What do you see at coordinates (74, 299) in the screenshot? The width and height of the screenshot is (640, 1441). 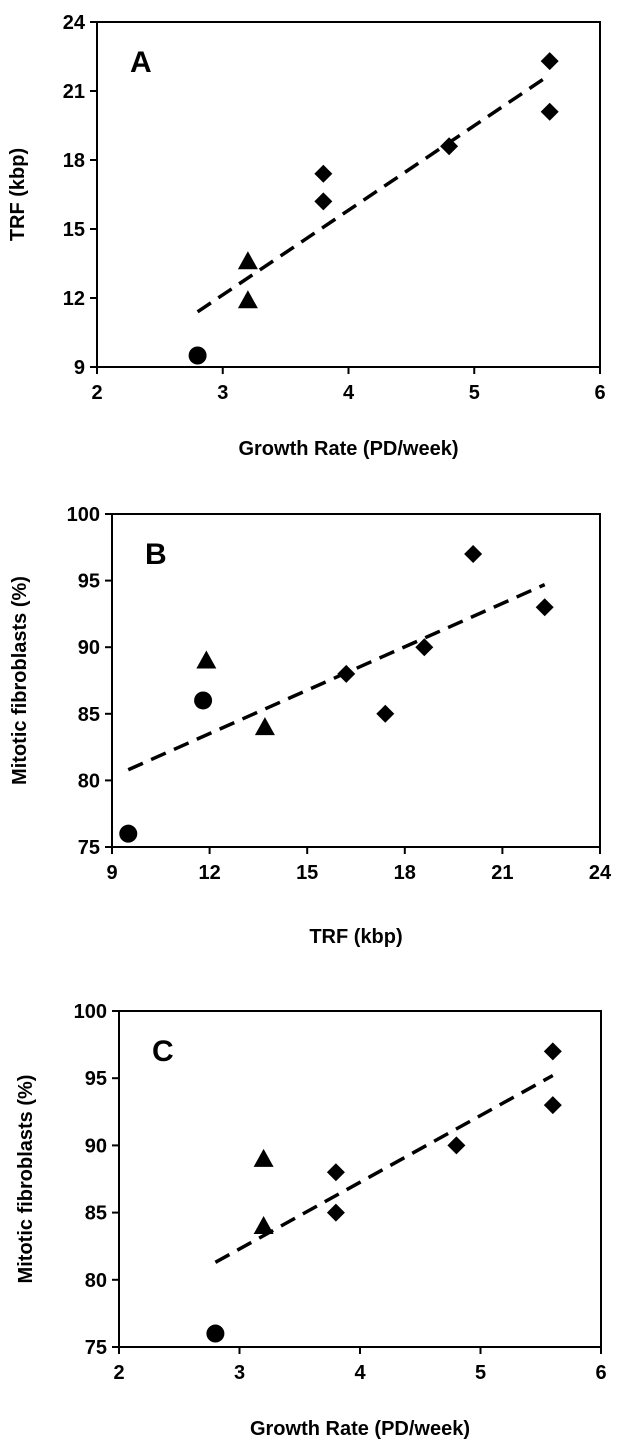 I see `y-tick-label: 12` at bounding box center [74, 299].